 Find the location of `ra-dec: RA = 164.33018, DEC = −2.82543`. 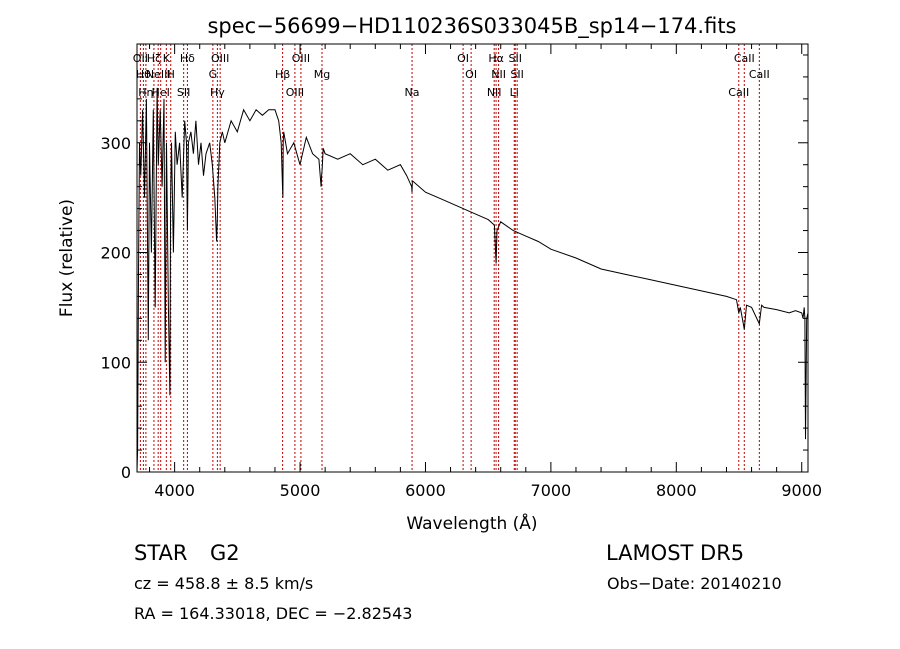

ra-dec: RA = 164.33018, DEC = −2.82543 is located at coordinates (273, 613).